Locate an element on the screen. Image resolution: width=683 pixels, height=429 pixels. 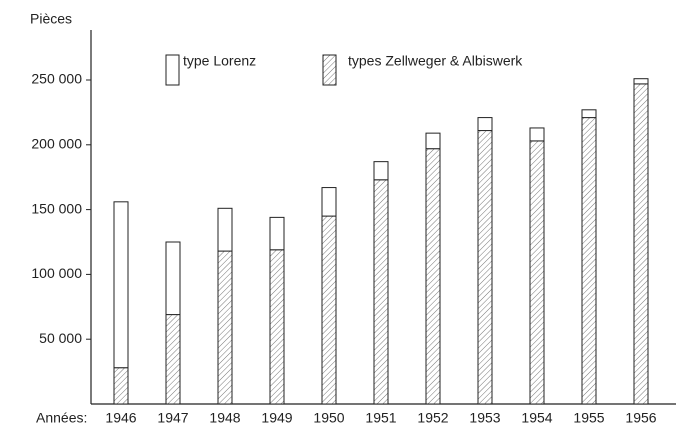
x-tick-label: 1950 is located at coordinates (328, 418).